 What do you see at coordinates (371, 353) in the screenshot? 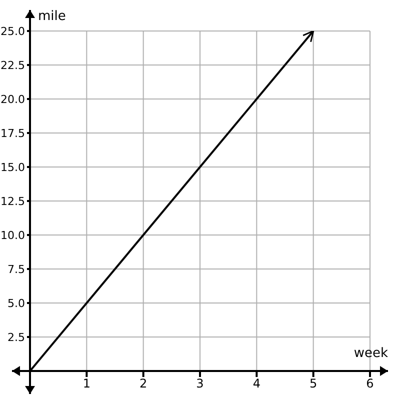
I see `x-axis-title: week` at bounding box center [371, 353].